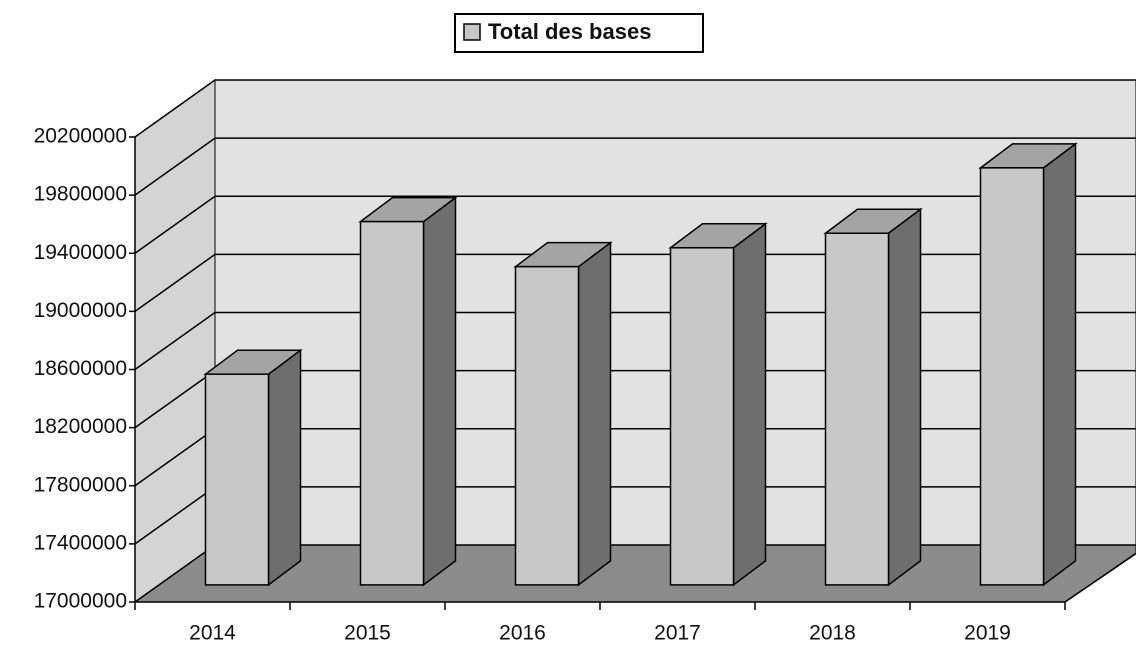  What do you see at coordinates (80, 484) in the screenshot?
I see `y-tick-label: 17800000` at bounding box center [80, 484].